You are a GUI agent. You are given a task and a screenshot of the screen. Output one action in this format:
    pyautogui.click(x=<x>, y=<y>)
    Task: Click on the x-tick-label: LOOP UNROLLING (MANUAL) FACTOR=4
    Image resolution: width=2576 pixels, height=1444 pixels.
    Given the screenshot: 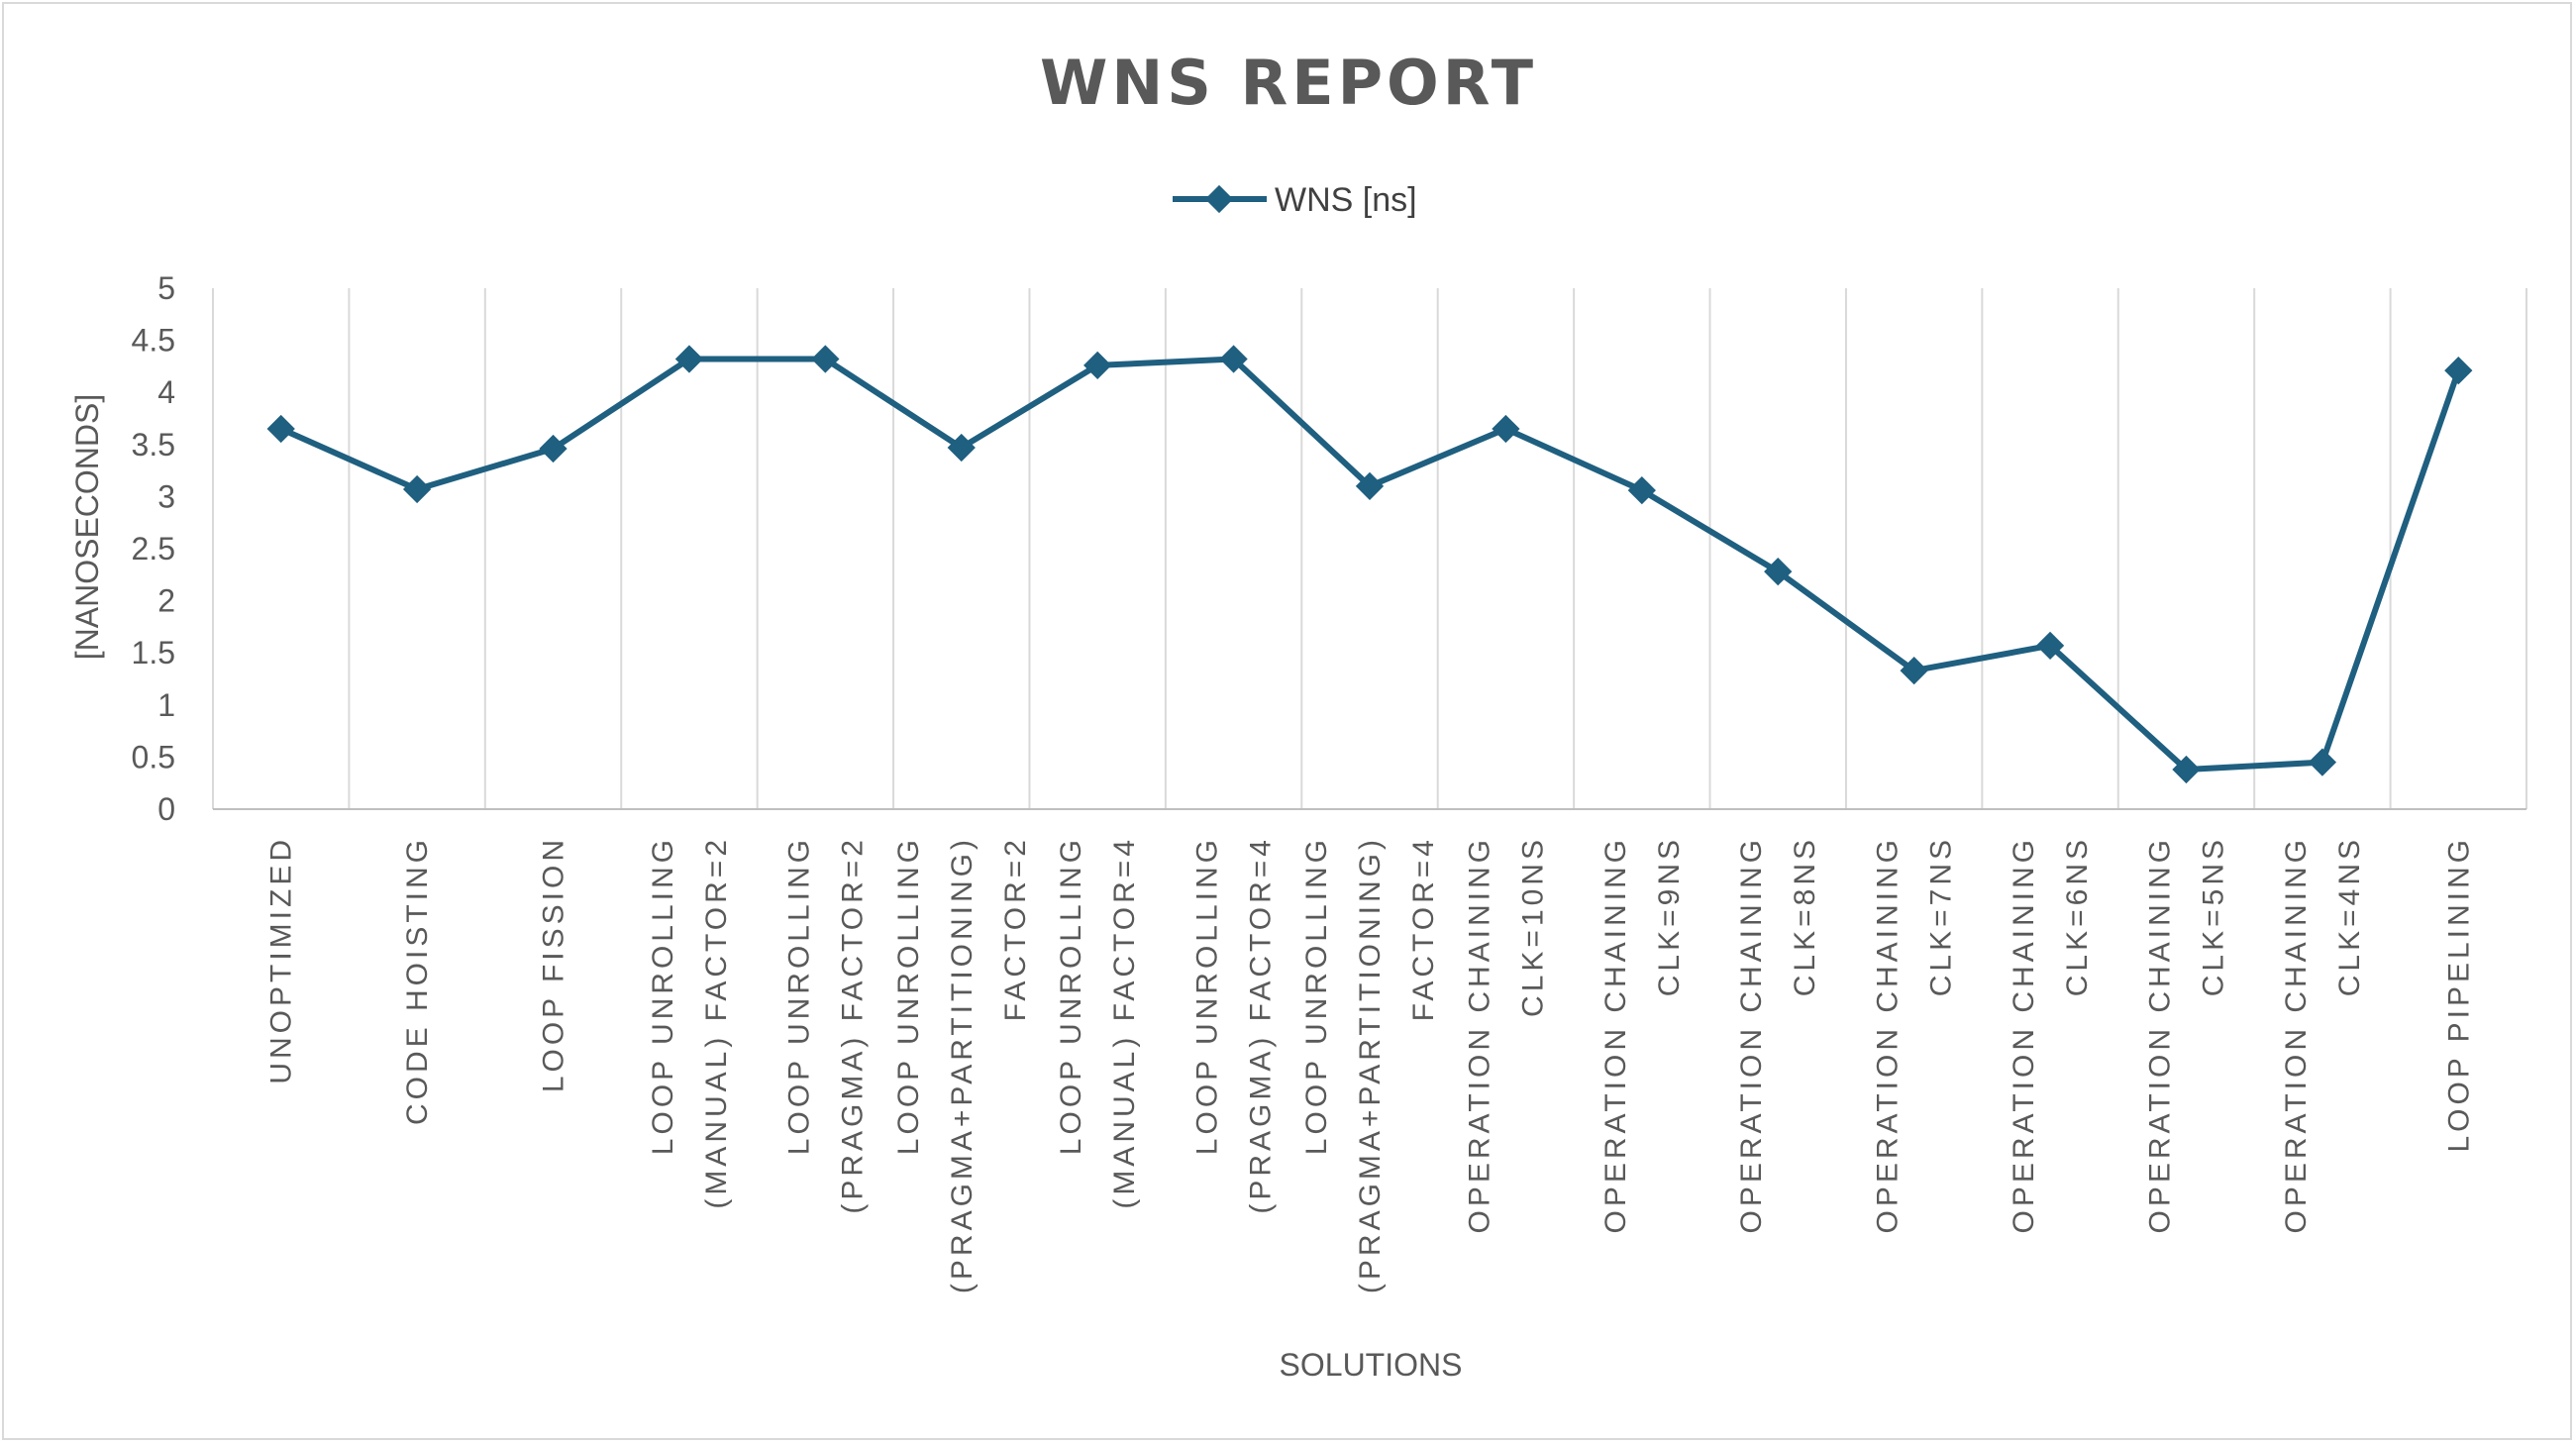 What is the action you would take?
    pyautogui.click(x=1098, y=1022)
    